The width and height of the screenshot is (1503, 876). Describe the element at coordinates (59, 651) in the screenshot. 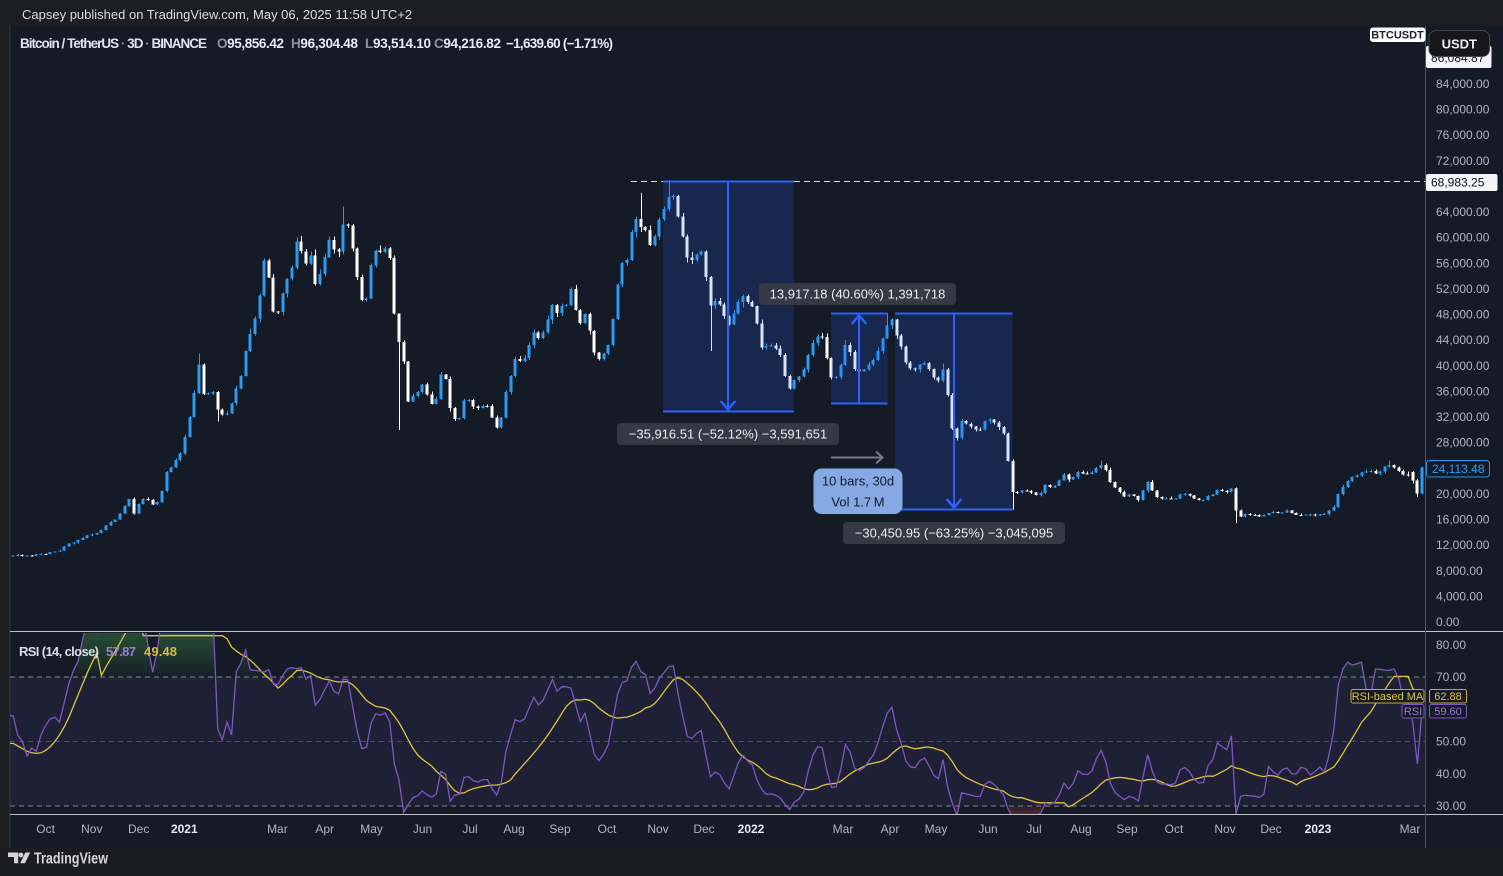

I see `svg-text: RSI (14, close)` at that location.